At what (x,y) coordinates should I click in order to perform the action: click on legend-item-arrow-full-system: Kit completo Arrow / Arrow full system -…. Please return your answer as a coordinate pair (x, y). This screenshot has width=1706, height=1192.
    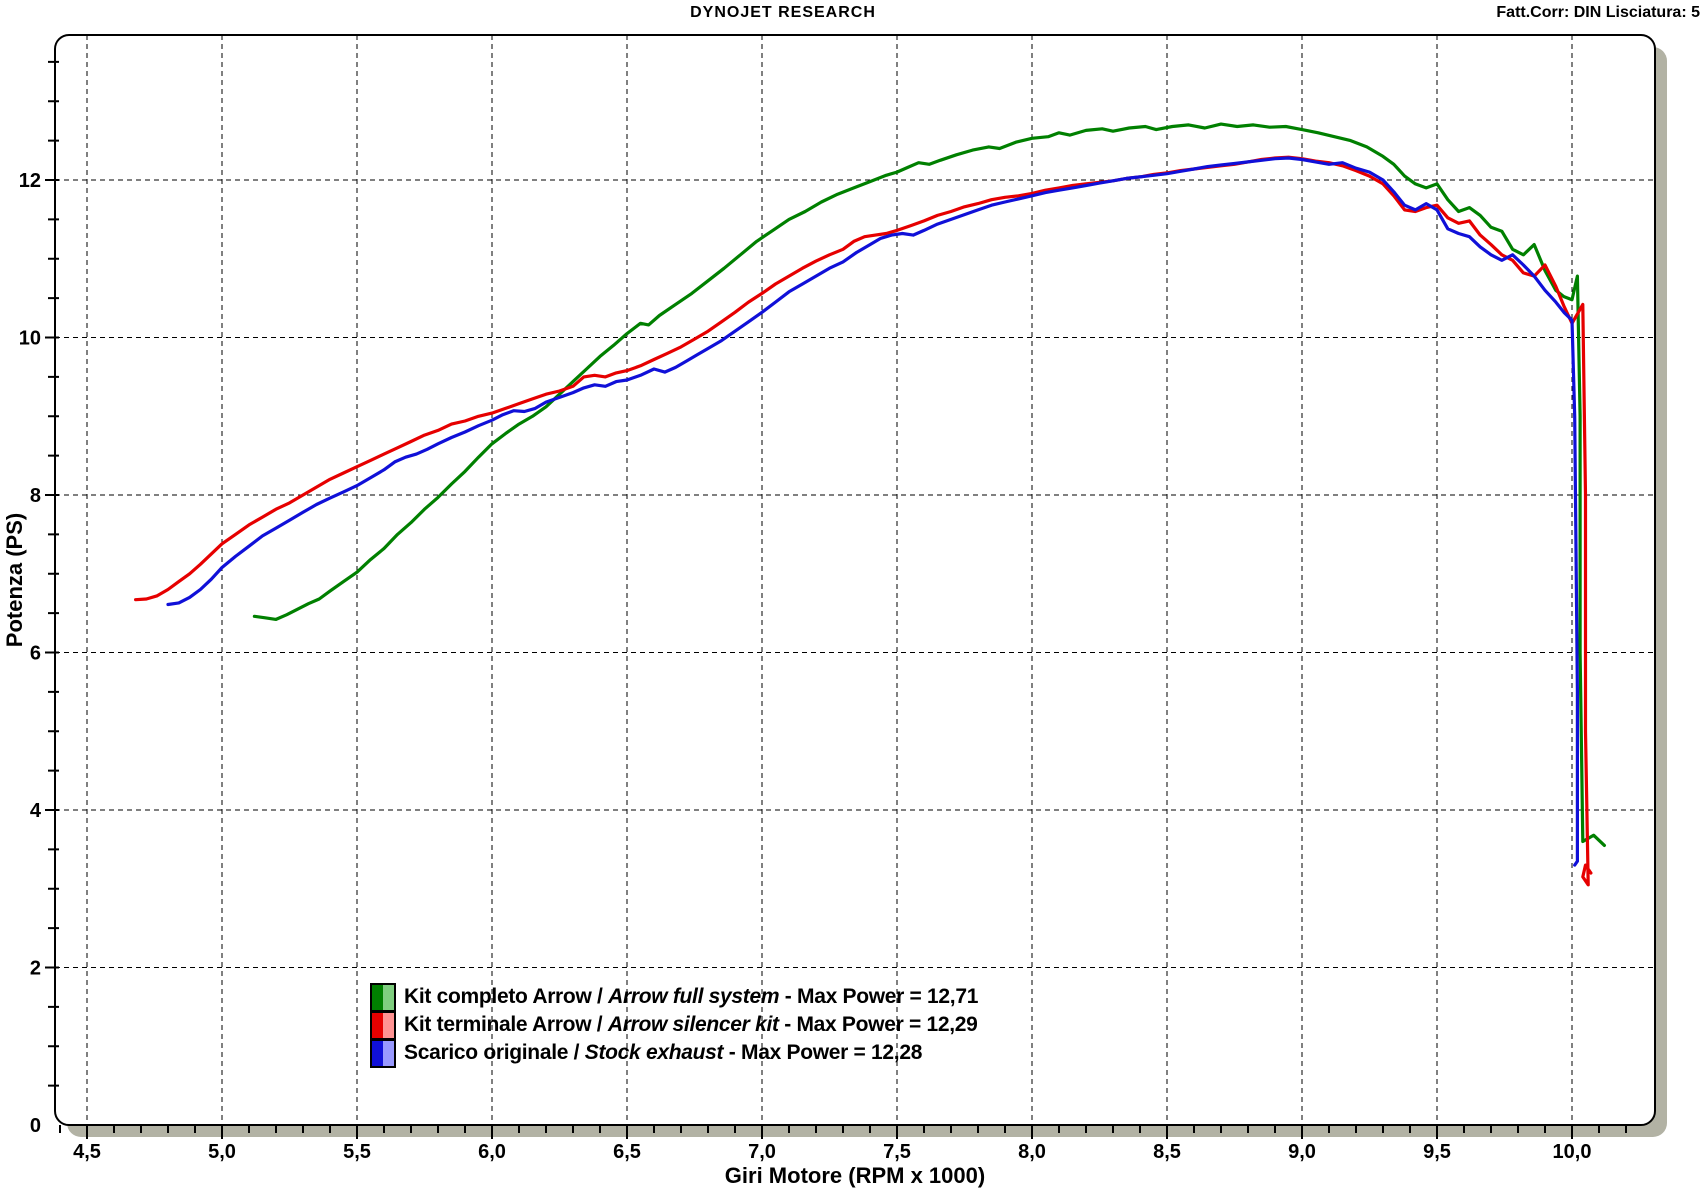
    Looking at the image, I should click on (674, 997).